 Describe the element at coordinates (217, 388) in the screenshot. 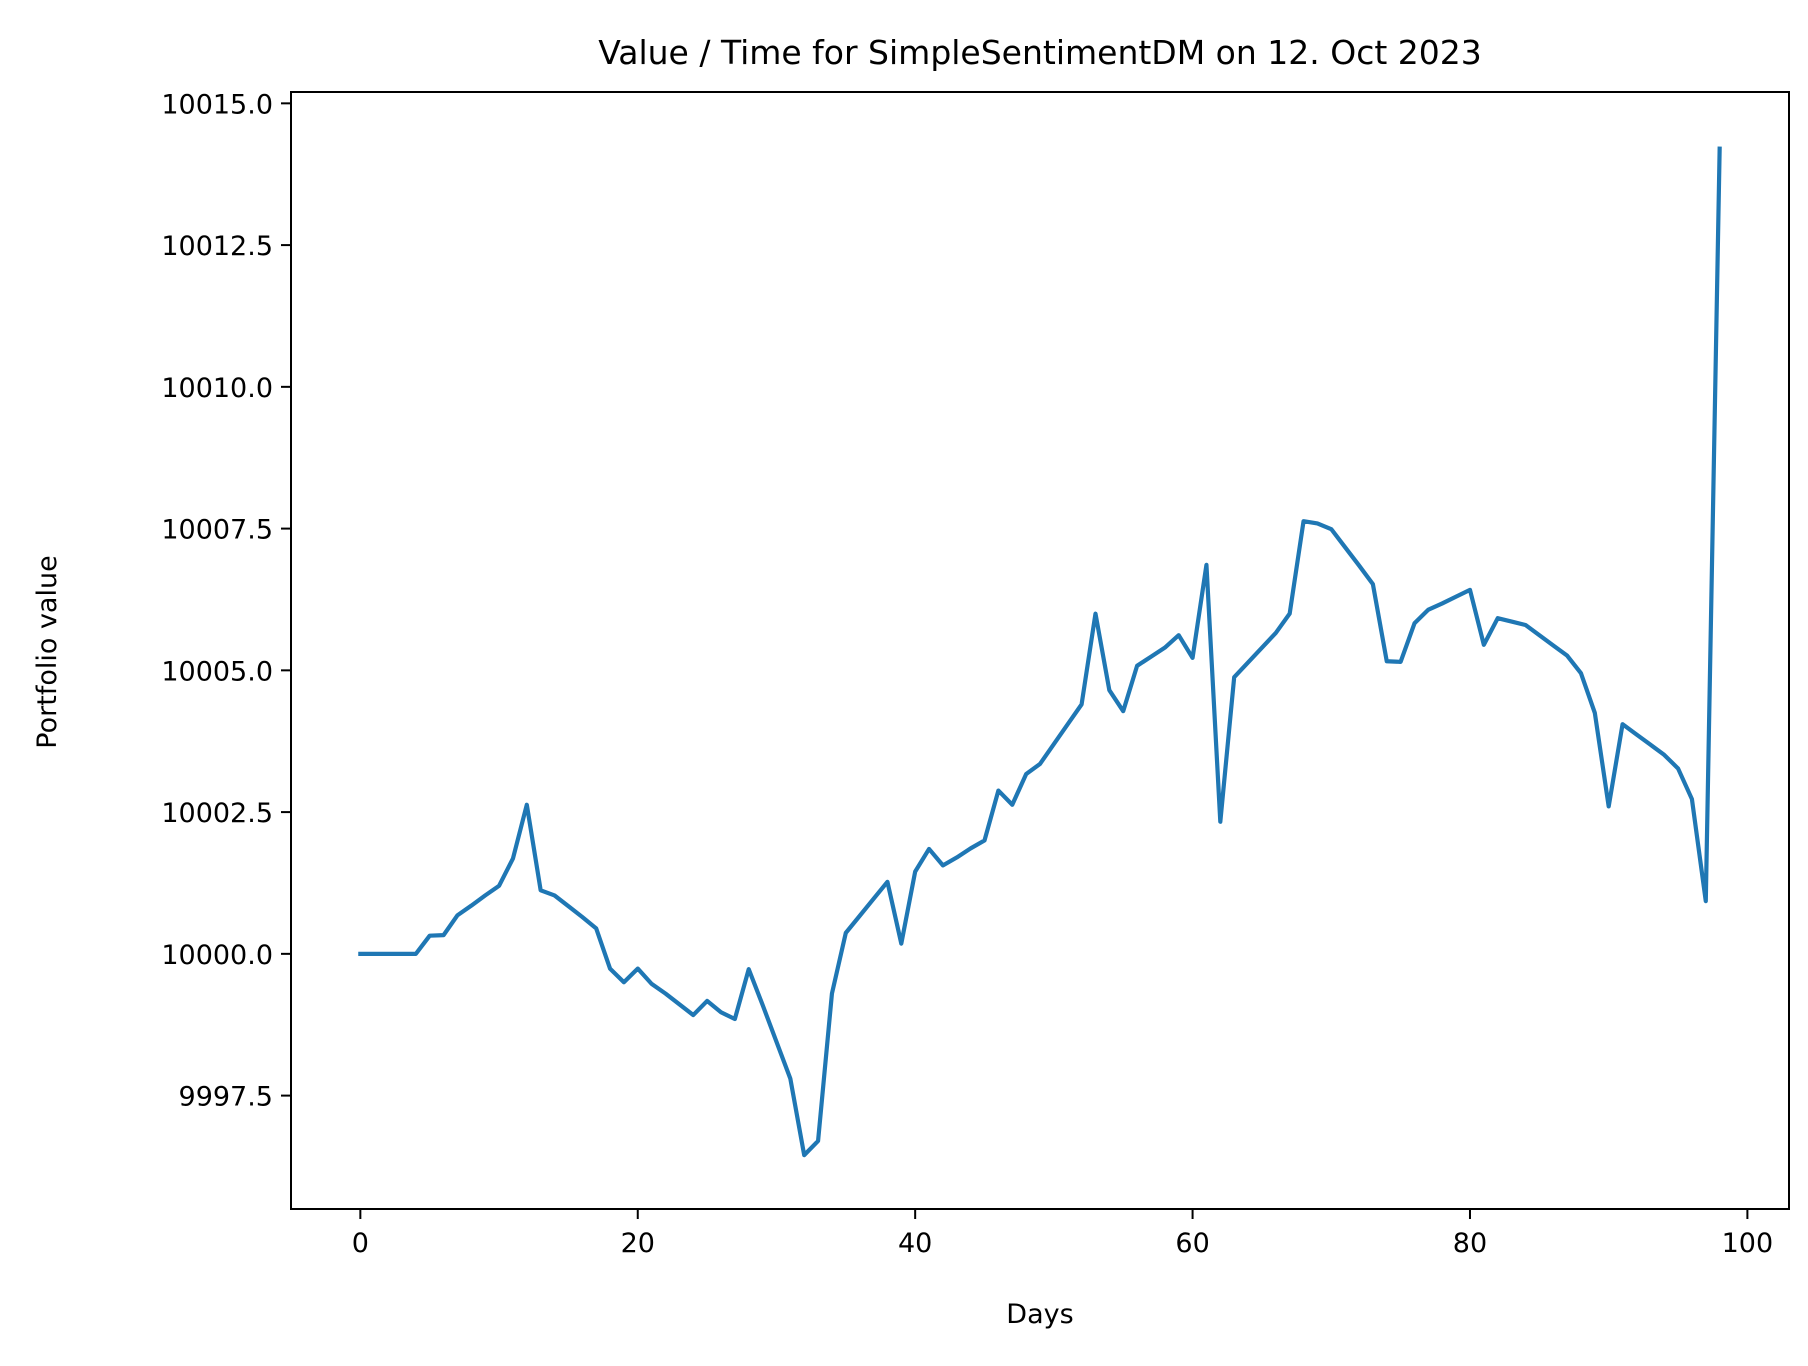

I see `y-tick-label: 10010.0` at that location.